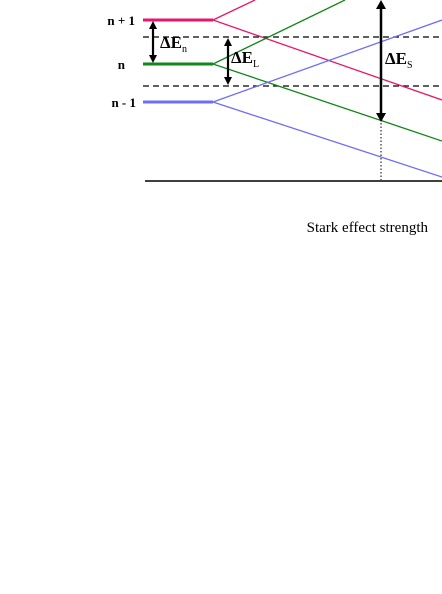  Describe the element at coordinates (279, 32) in the screenshot. I see `level-n-branch-up` at that location.